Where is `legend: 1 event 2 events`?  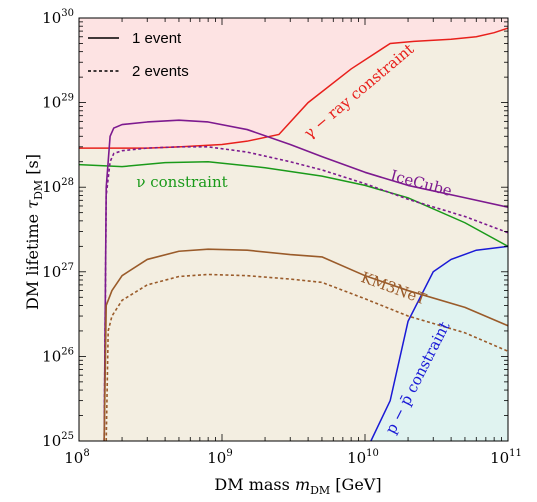
legend: 1 event 2 events is located at coordinates (138, 55).